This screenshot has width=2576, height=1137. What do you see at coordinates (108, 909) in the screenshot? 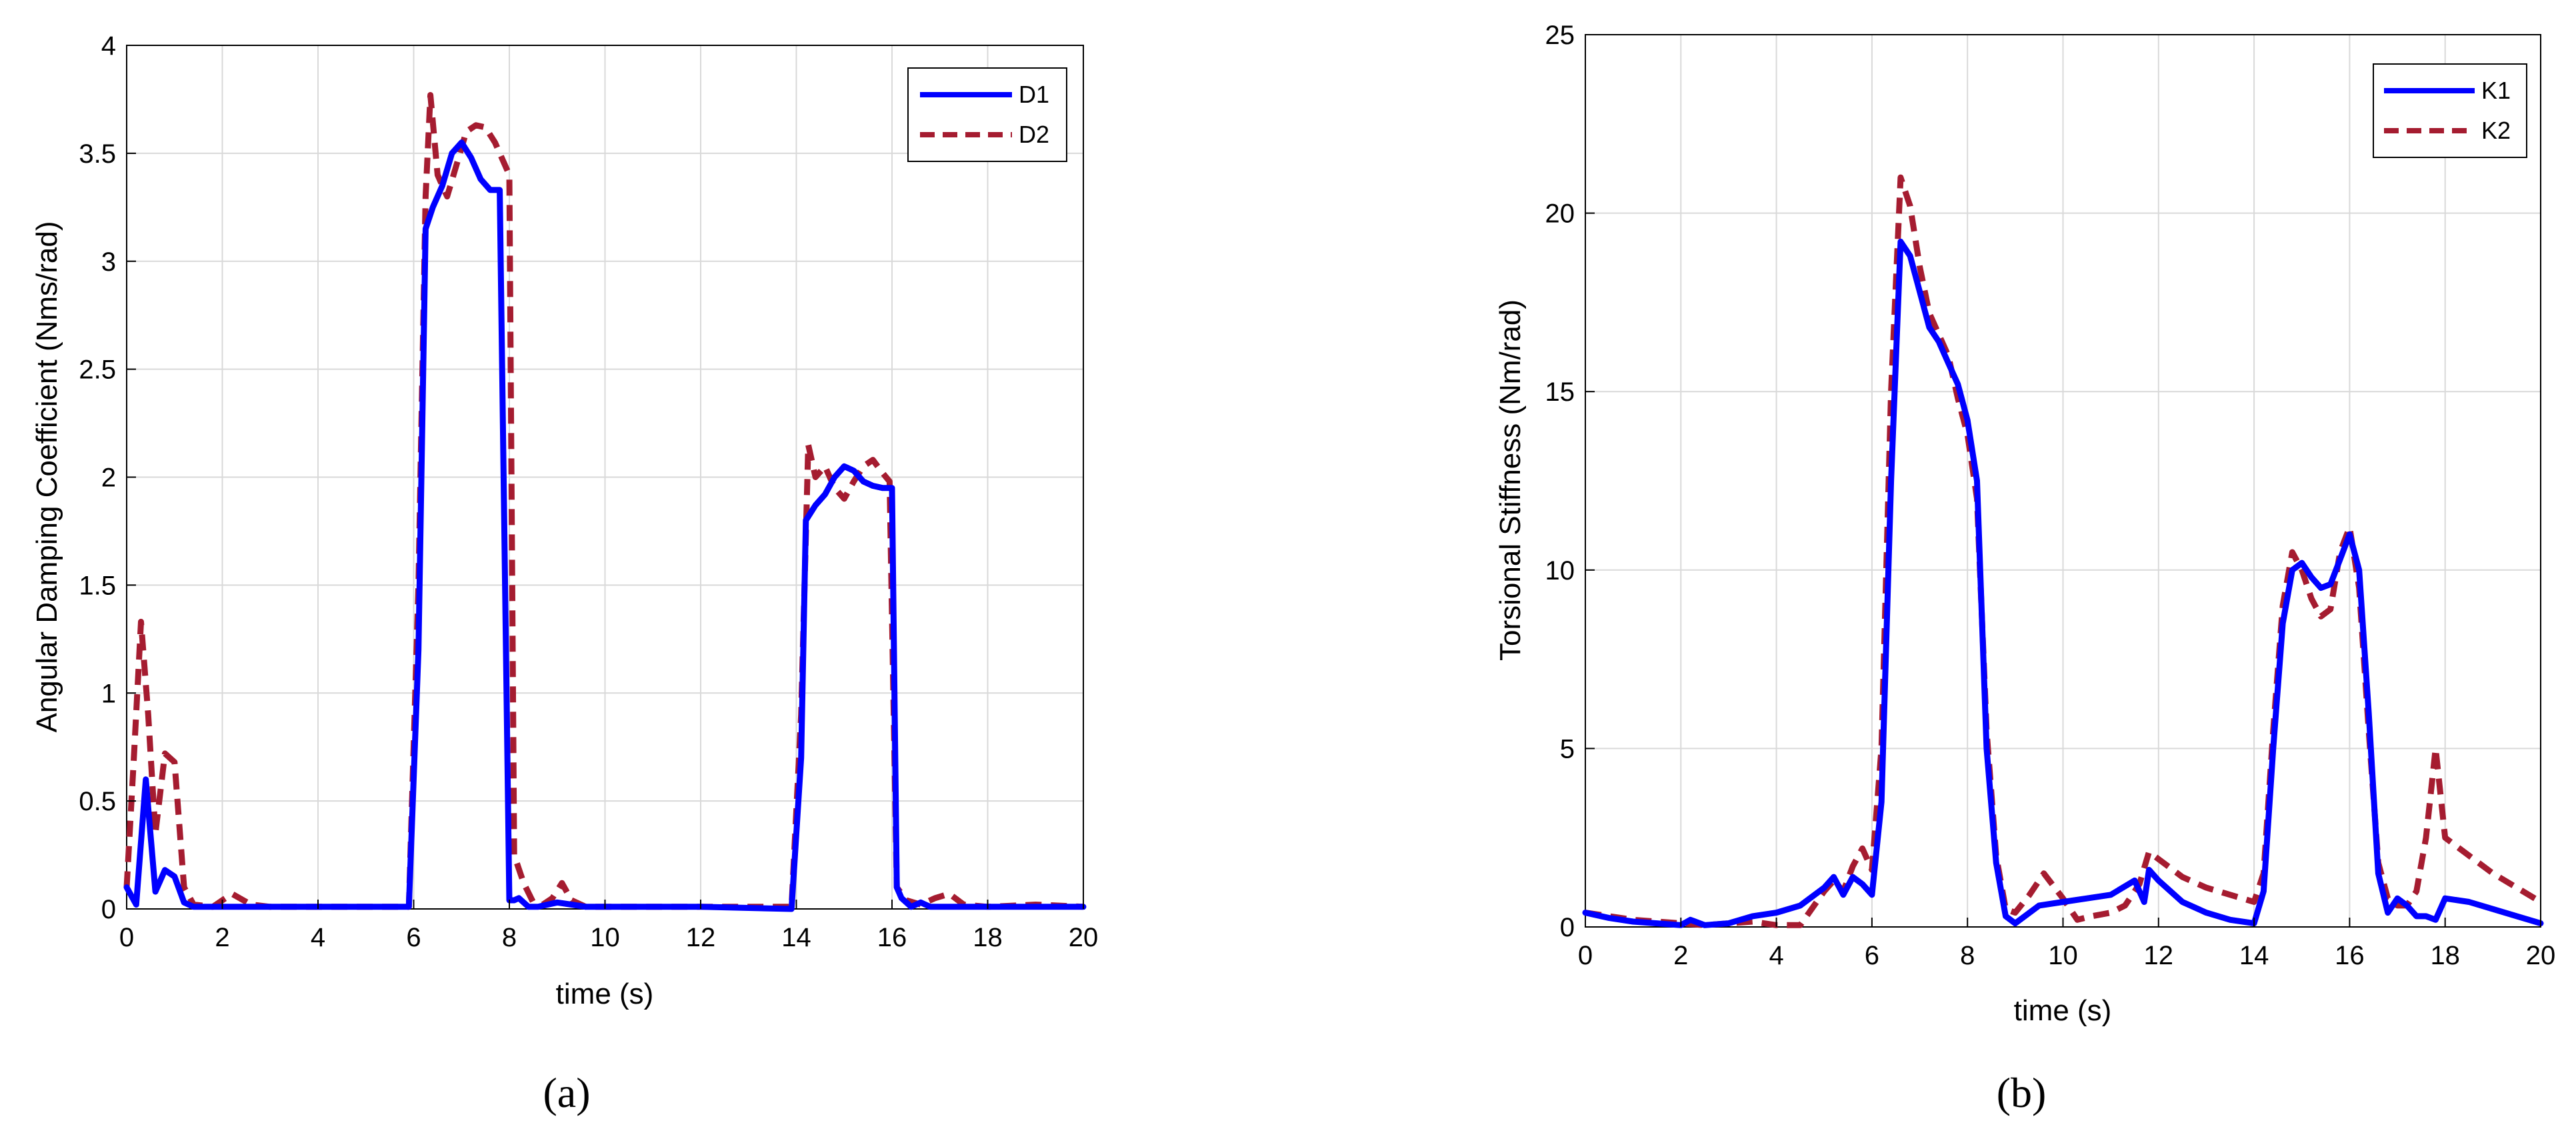
I see `panel-a-y-tick-label: 0` at bounding box center [108, 909].